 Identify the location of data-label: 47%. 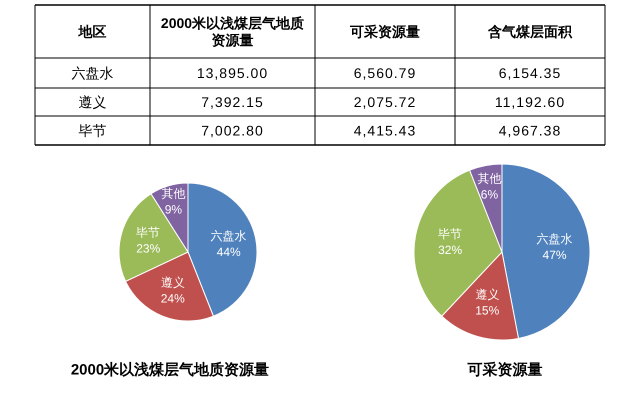
(554, 255).